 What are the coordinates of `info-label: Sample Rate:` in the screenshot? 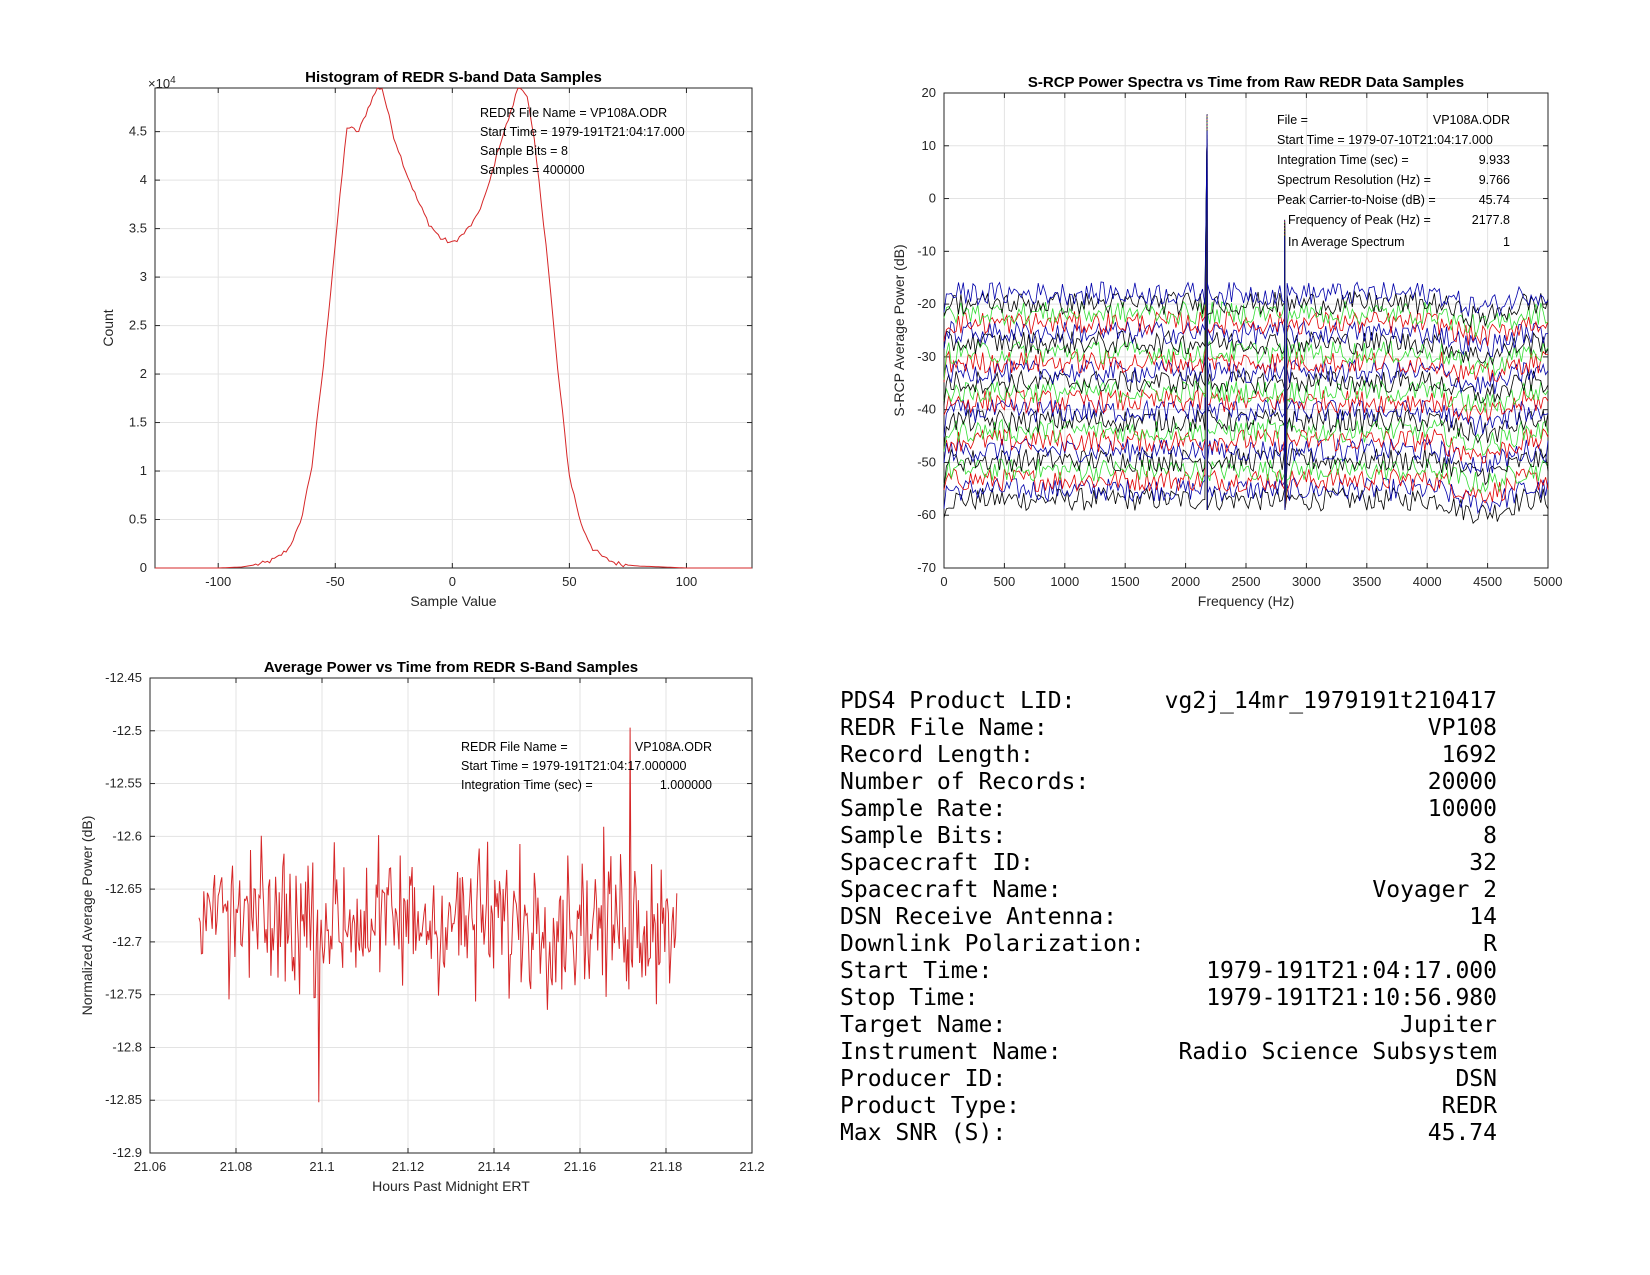 It's located at (923, 809).